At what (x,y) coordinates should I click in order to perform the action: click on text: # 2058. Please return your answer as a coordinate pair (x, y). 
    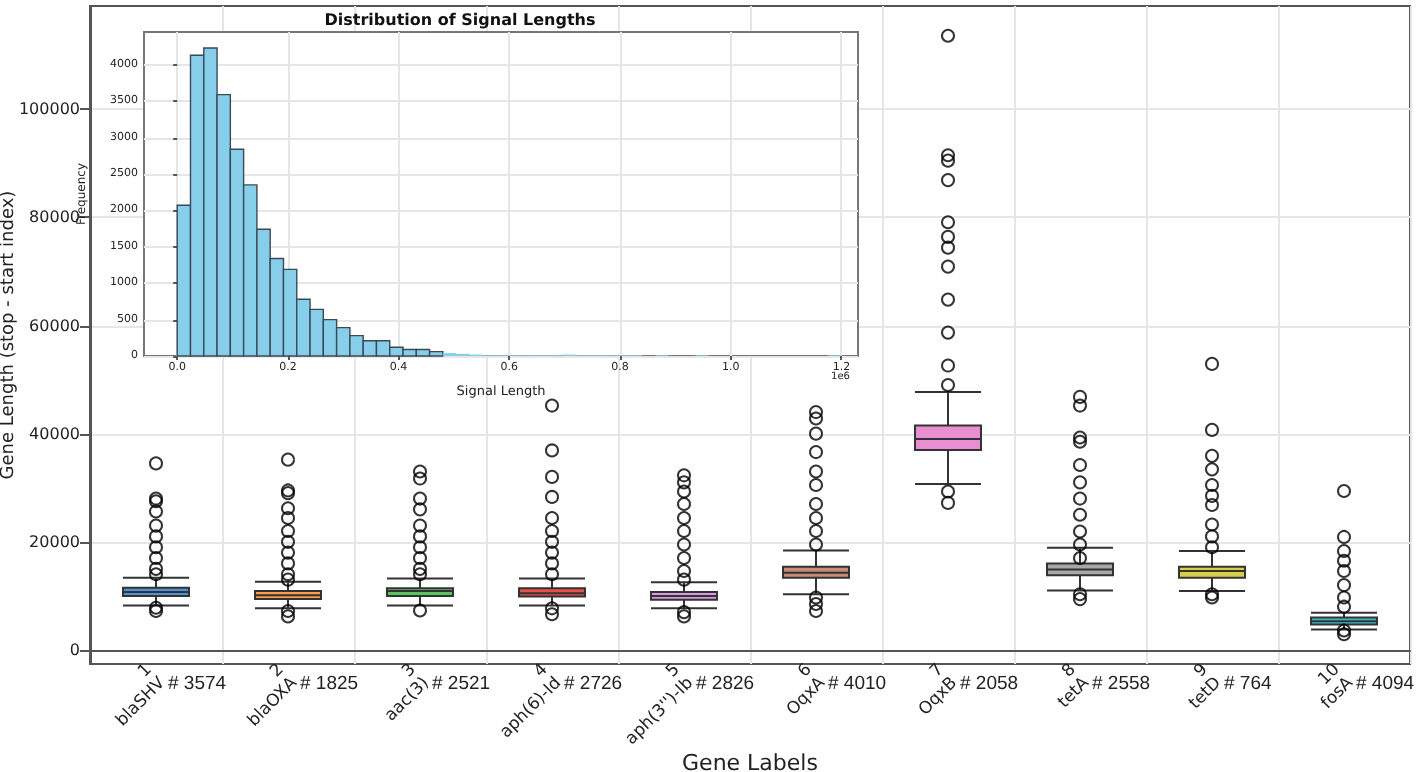
    Looking at the image, I should click on (989, 684).